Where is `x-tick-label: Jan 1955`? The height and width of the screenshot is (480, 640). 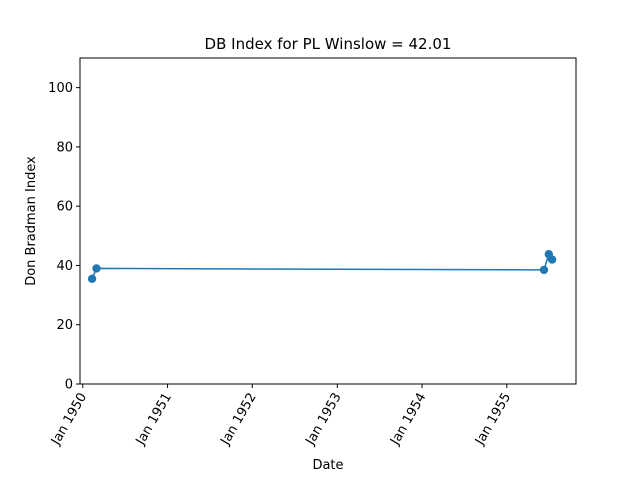
x-tick-label: Jan 1955 is located at coordinates (493, 420).